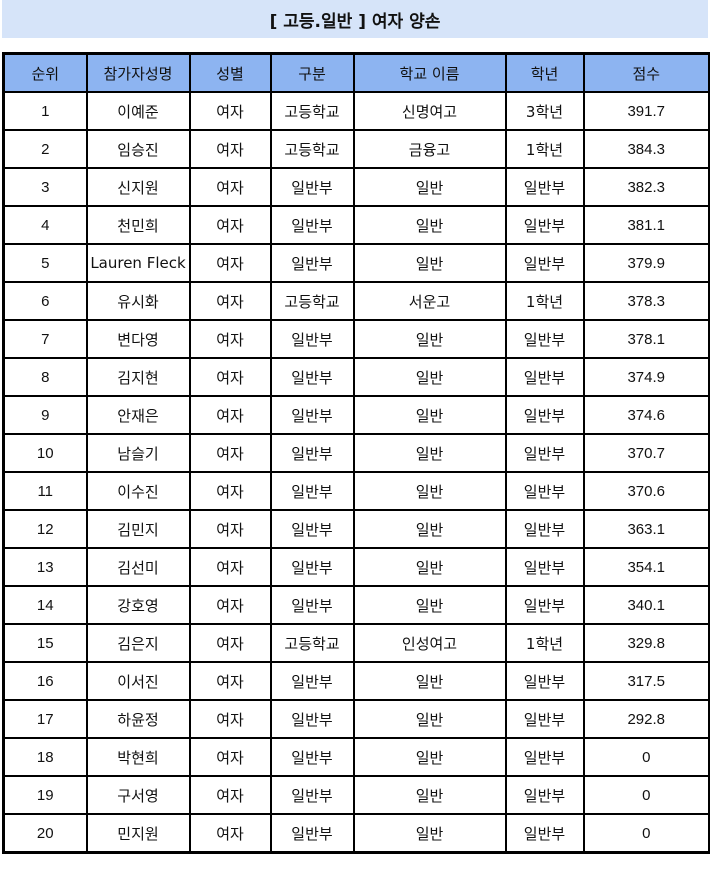  Describe the element at coordinates (544, 72) in the screenshot. I see `column-header-grade: 학년` at that location.